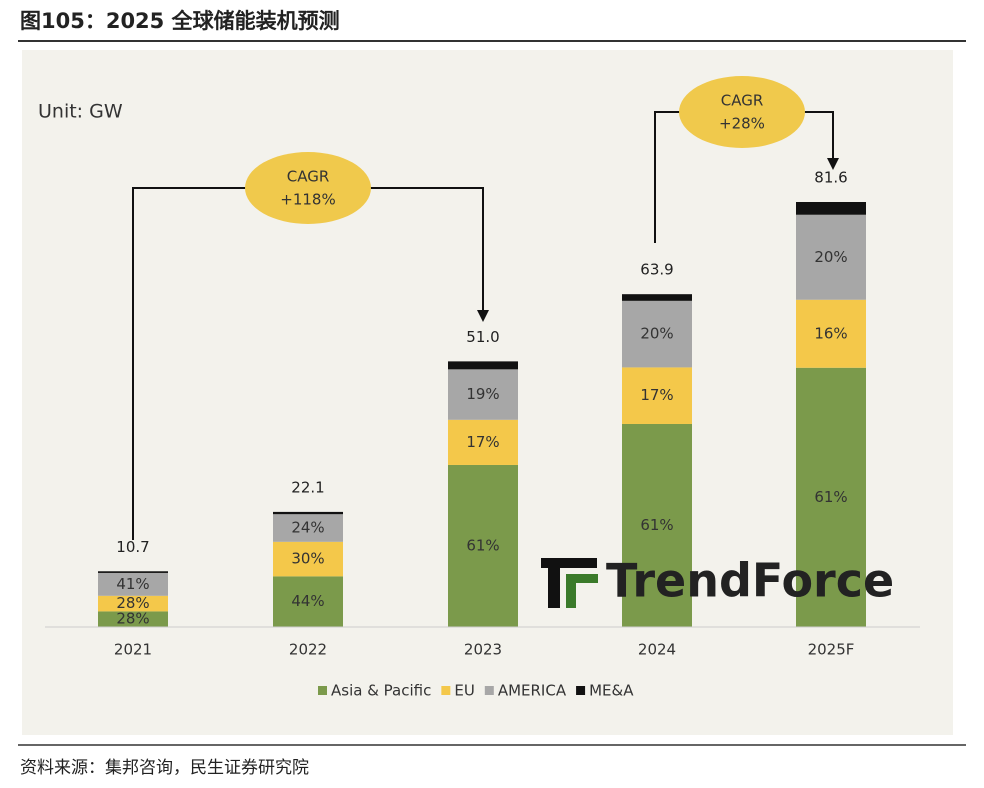 This screenshot has height=788, width=984. I want to click on legend-label: EU, so click(464, 691).